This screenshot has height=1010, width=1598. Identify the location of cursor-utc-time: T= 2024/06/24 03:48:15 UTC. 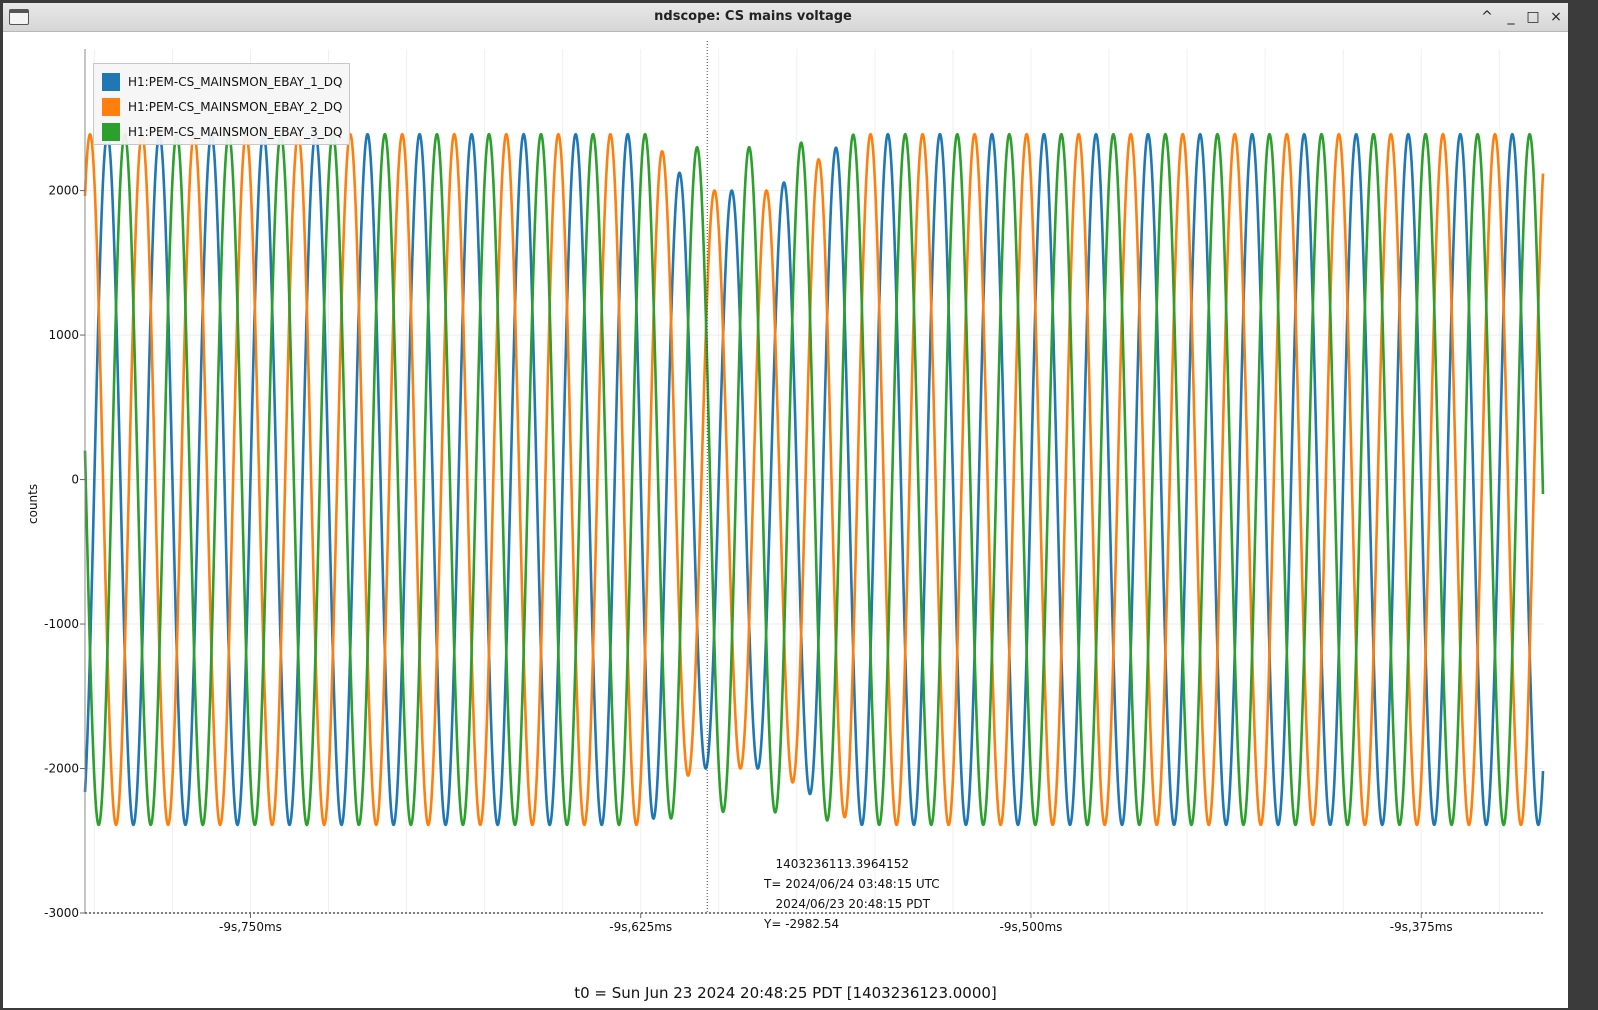
(852, 884).